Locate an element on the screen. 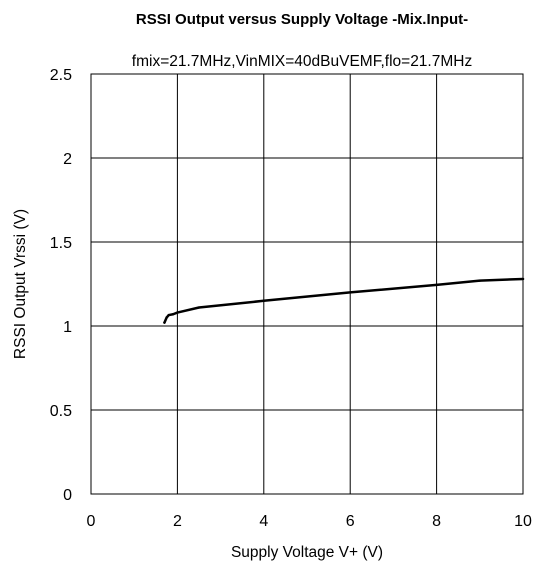  x-tick-label: 2 is located at coordinates (177, 521).